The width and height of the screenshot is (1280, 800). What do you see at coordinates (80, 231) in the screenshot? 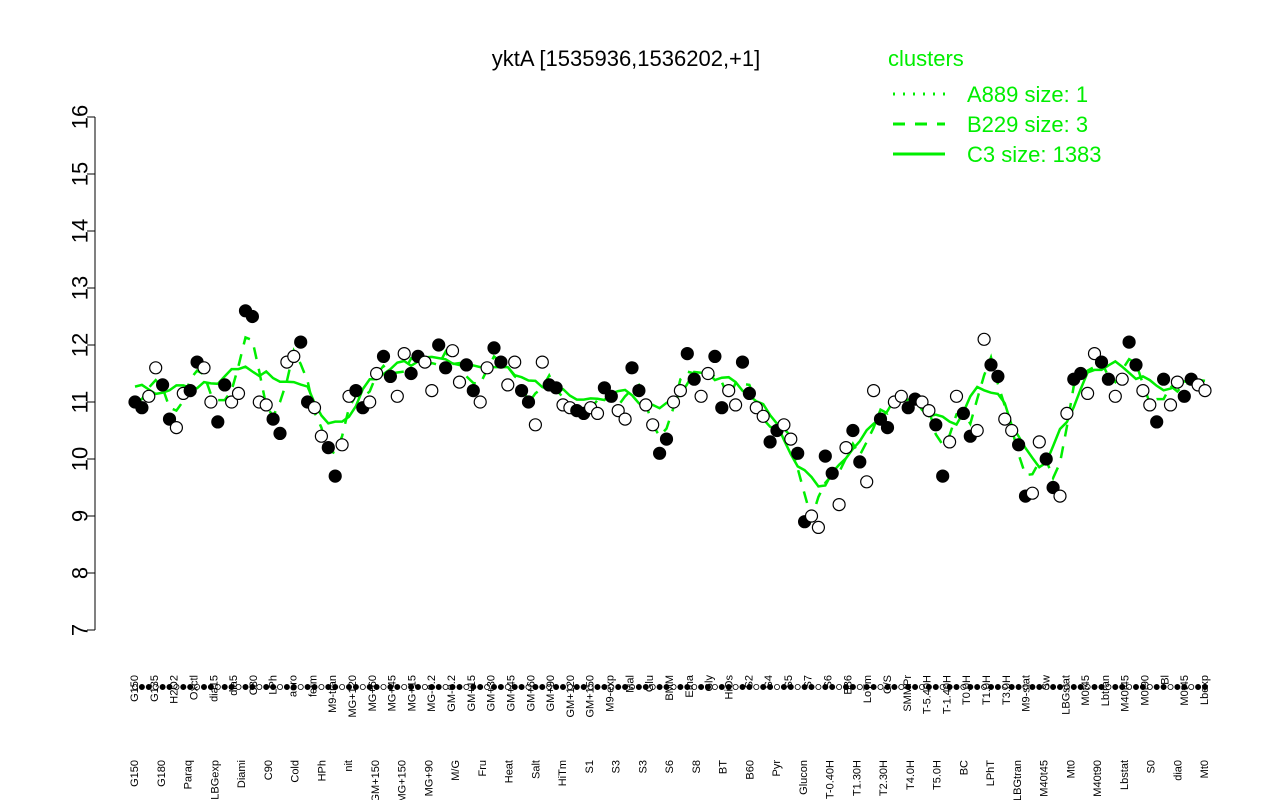
I see `y-tick-label: 14` at bounding box center [80, 231].